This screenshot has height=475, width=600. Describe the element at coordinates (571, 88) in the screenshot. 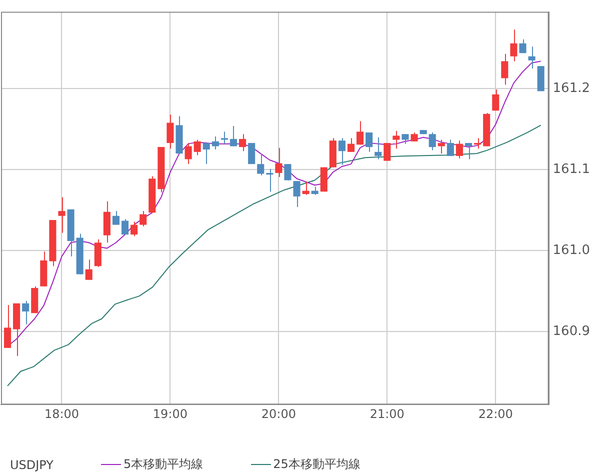

I see `y-tick-label: 161.2` at that location.